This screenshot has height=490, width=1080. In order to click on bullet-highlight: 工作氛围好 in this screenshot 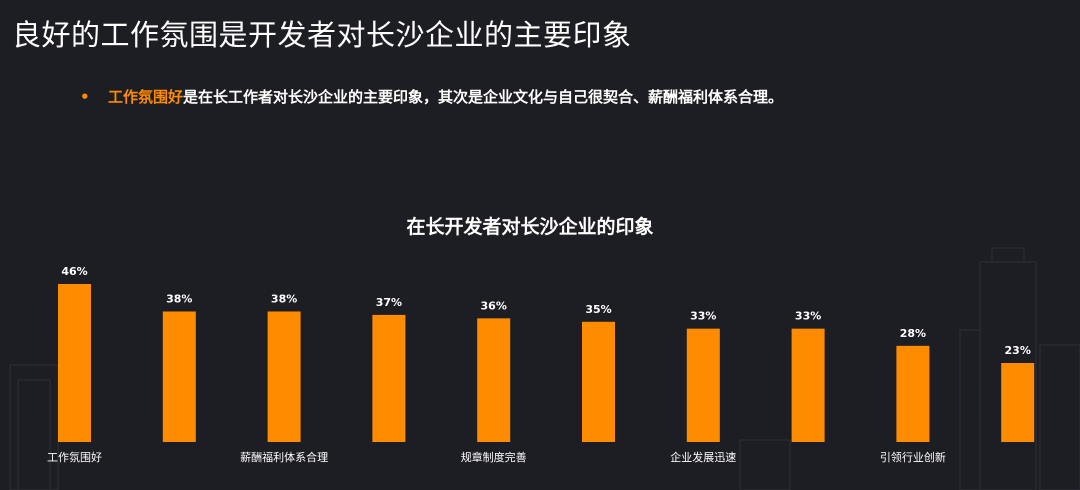, I will do `click(146, 97)`.